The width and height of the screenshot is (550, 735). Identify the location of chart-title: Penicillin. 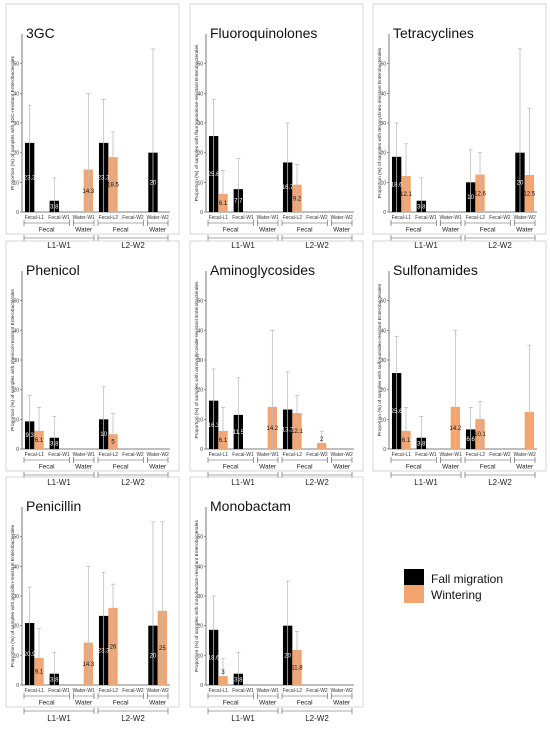
(53, 506).